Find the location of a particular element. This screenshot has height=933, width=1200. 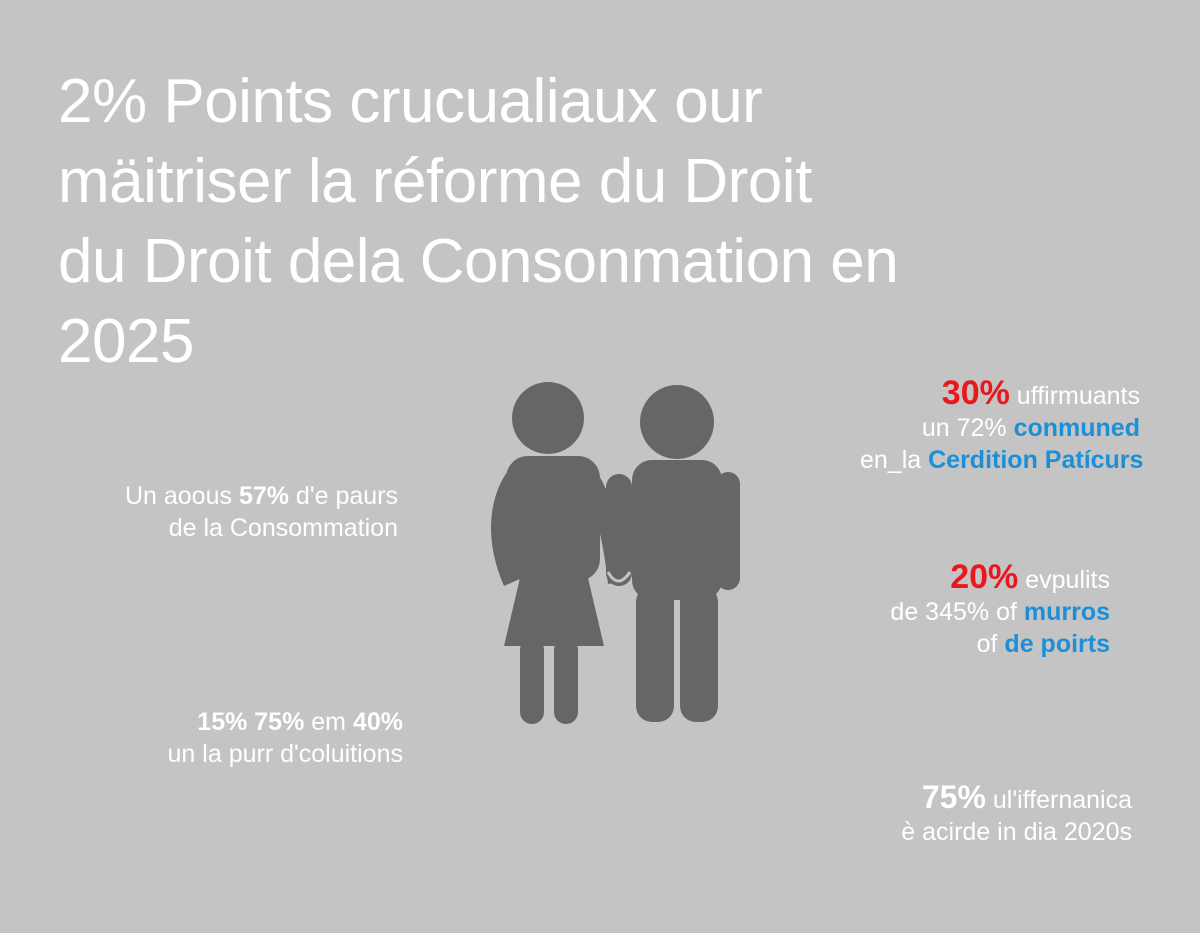

stat-left-2: 15% 75% em 40% un la purr d'coluitions is located at coordinates (264, 738).